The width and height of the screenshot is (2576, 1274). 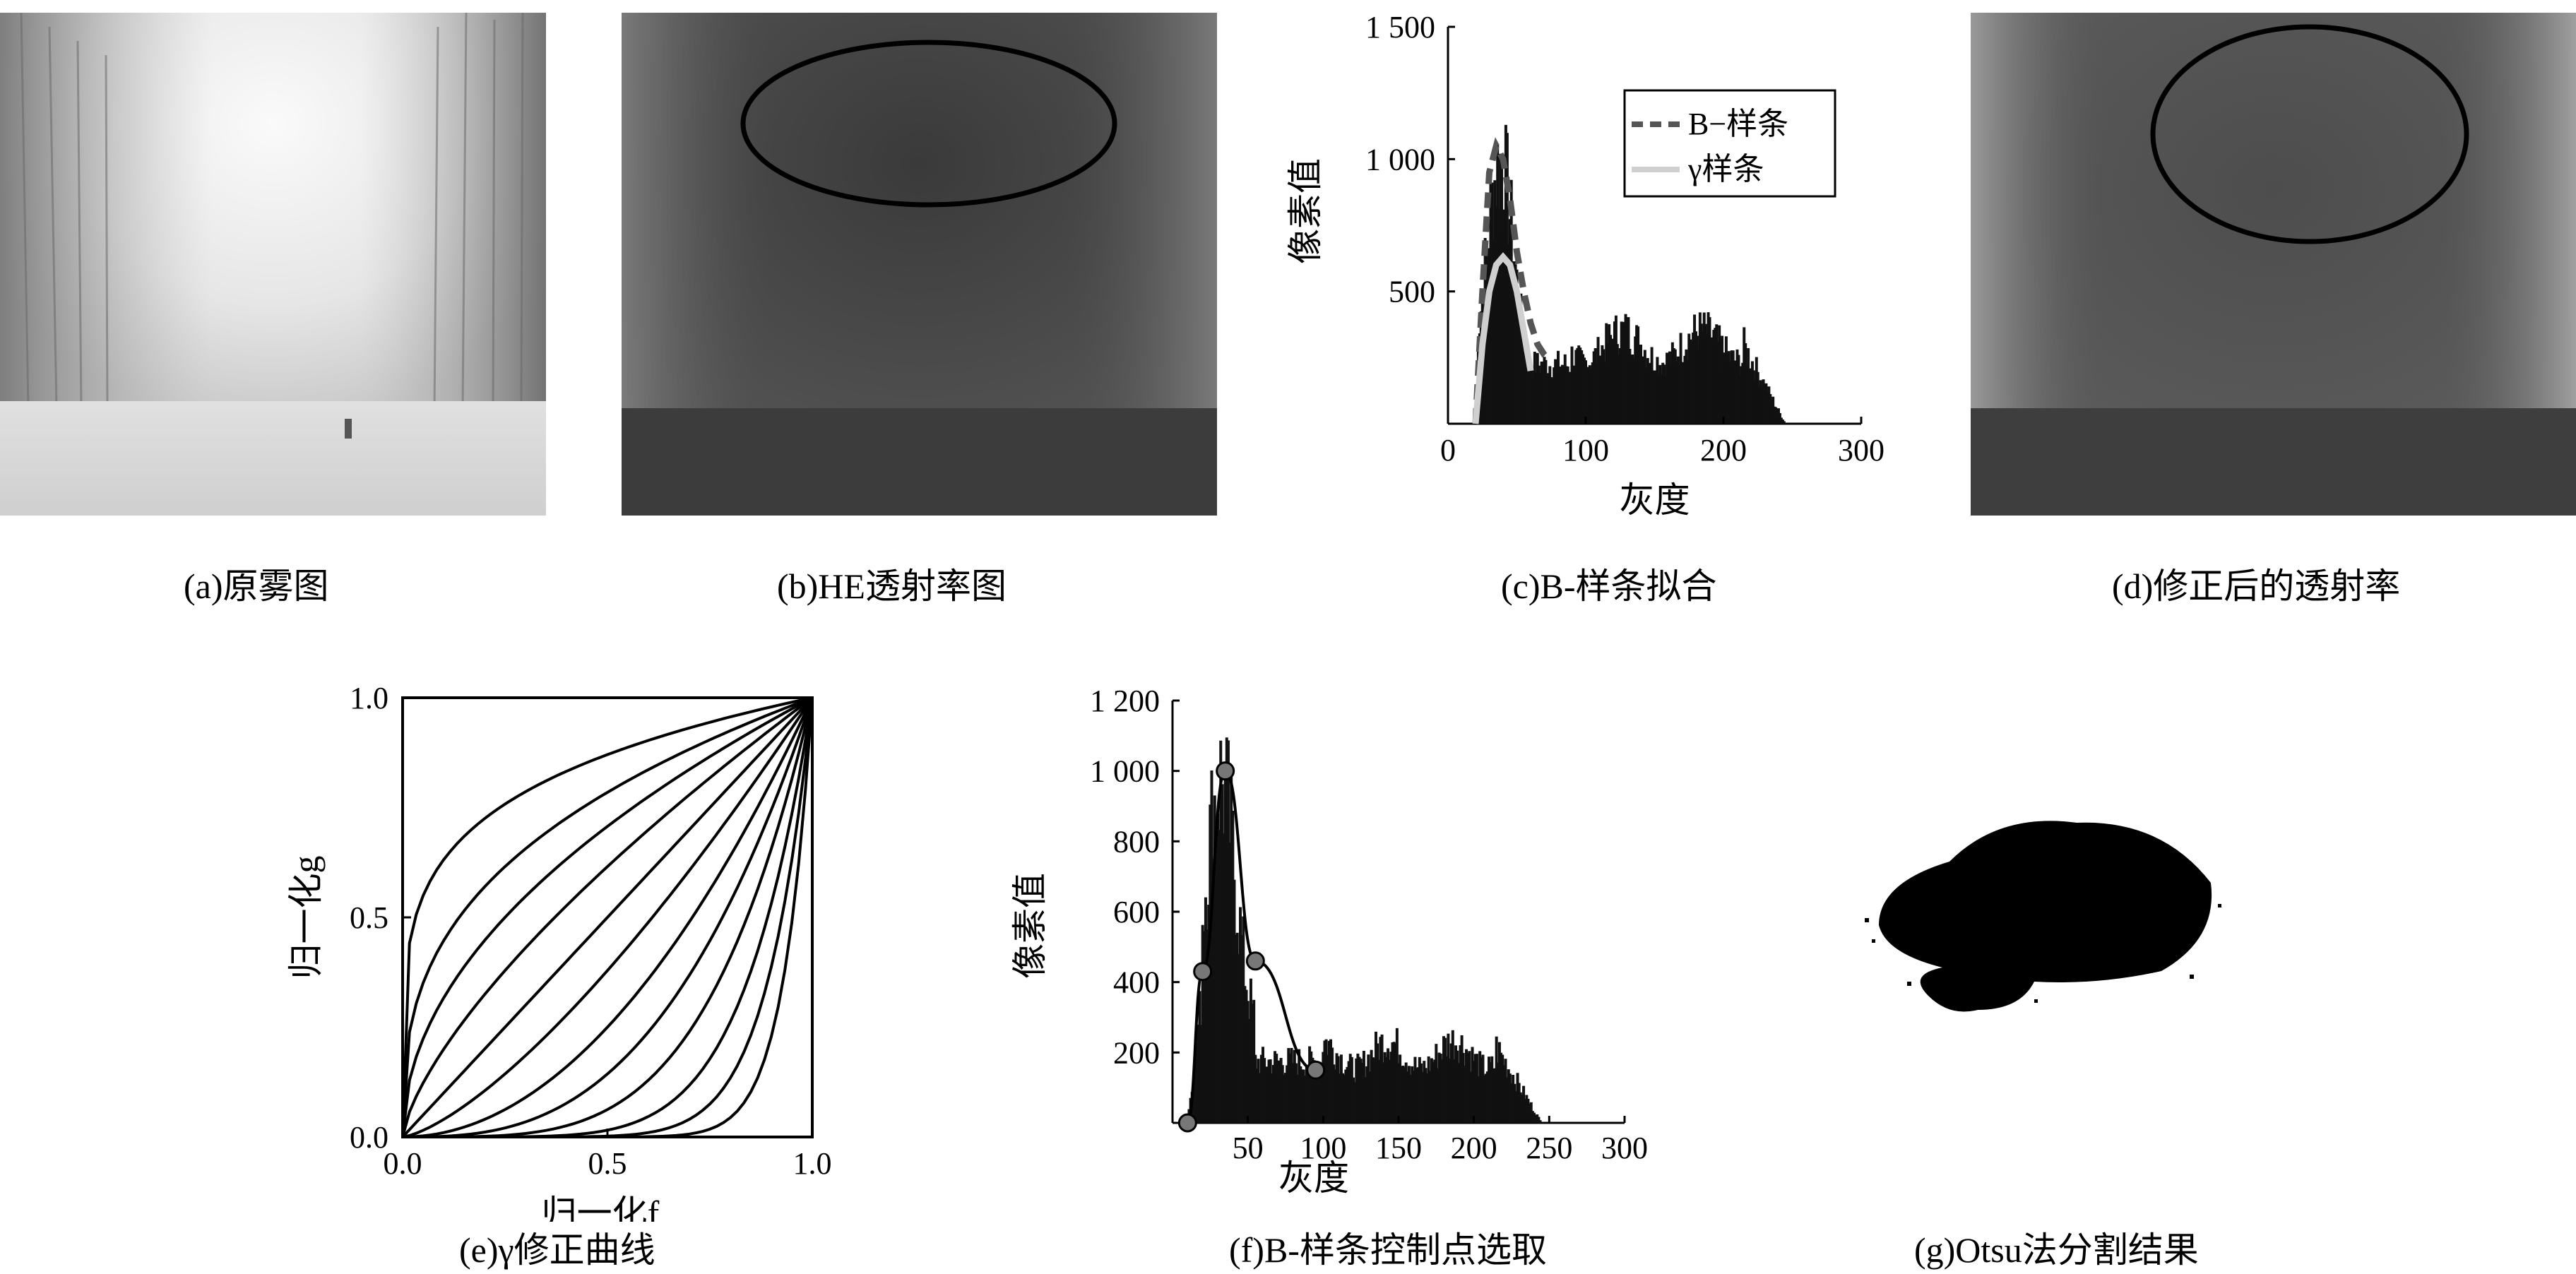 What do you see at coordinates (2056, 1250) in the screenshot?
I see `caption-g: (g)Otsu法分割结果` at bounding box center [2056, 1250].